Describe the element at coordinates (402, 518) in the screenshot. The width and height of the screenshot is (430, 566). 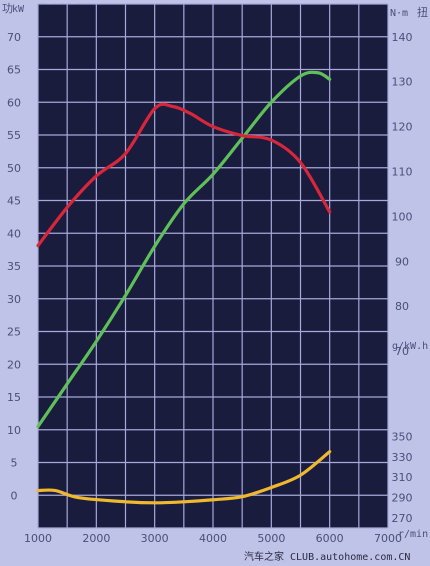
I see `fuel-tick-label: 270` at that location.